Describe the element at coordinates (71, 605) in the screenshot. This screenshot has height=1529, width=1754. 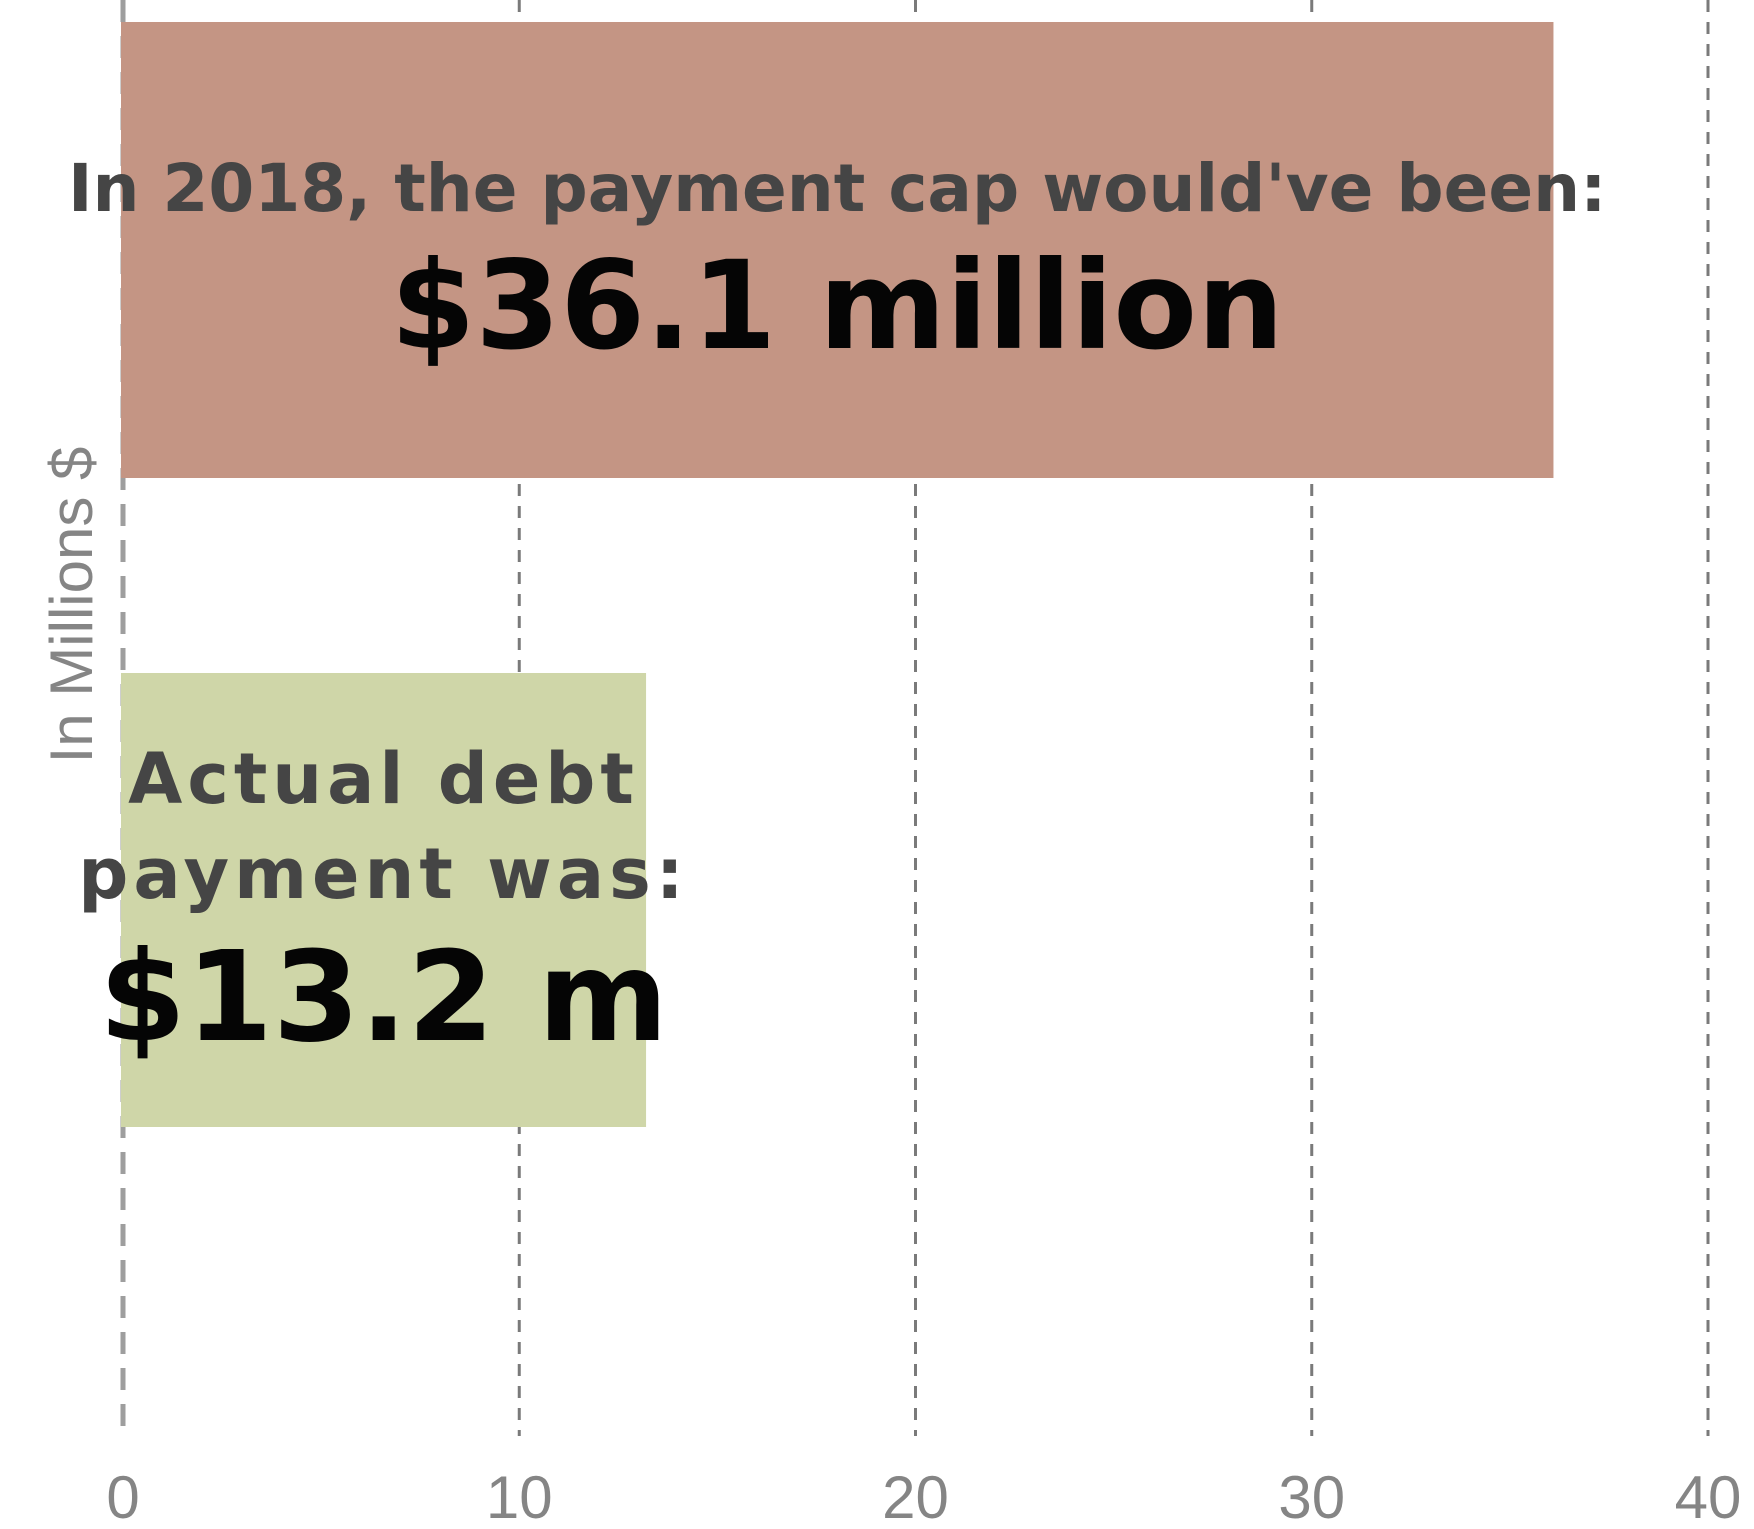
I see `y-axis-title: In Millions $` at that location.